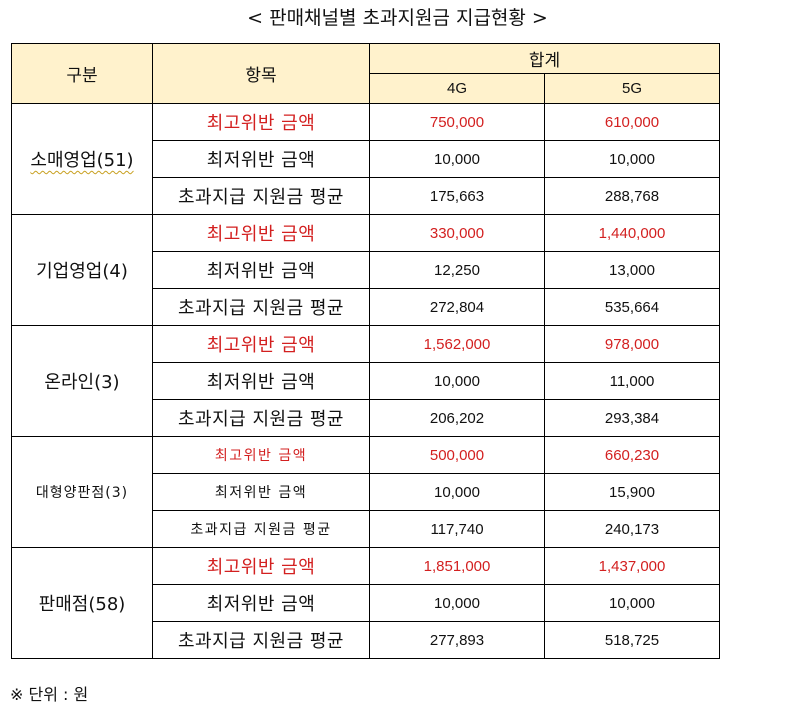 The image size is (795, 709). What do you see at coordinates (82, 270) in the screenshot?
I see `category-cell: 기업영업(4)` at bounding box center [82, 270].